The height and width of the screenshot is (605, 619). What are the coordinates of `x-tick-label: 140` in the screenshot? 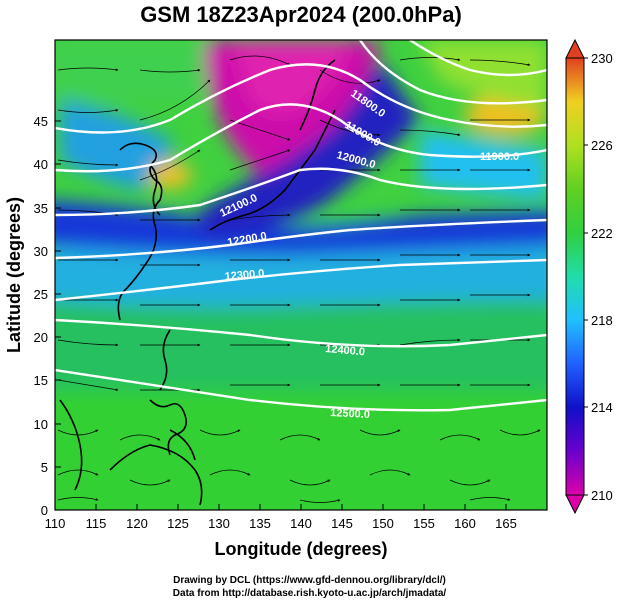 It's located at (301, 523).